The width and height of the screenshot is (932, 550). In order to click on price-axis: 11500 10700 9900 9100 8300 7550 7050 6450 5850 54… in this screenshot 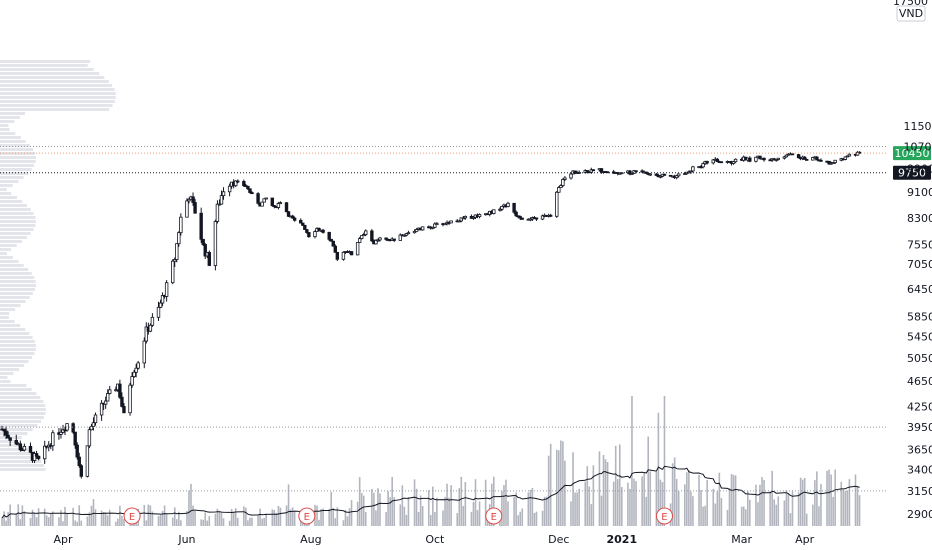, I will do `click(918, 320)`.